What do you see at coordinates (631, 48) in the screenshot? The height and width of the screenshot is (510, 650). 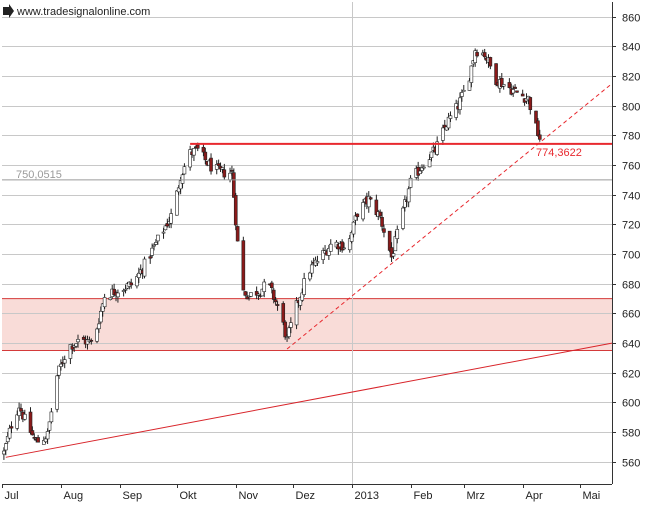 I see `y-tick-label: 840` at bounding box center [631, 48].